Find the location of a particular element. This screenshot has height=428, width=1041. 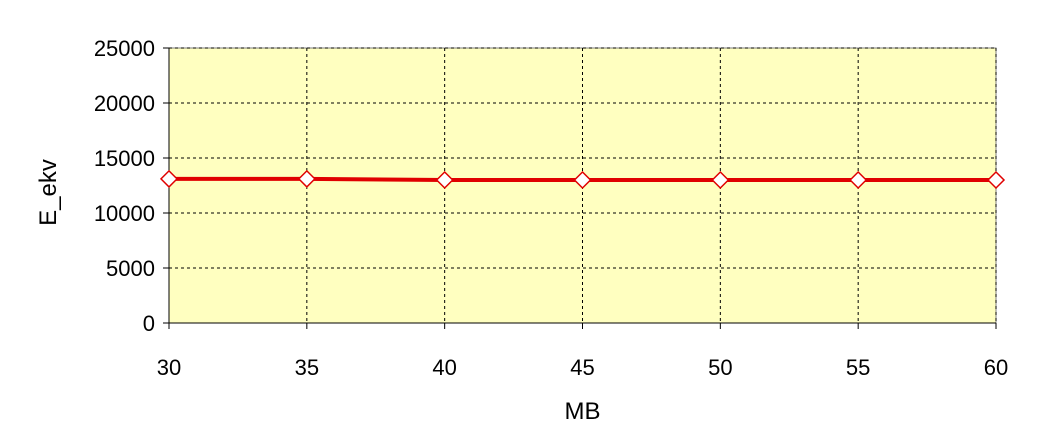

x-tick-label: 30 is located at coordinates (169, 367).